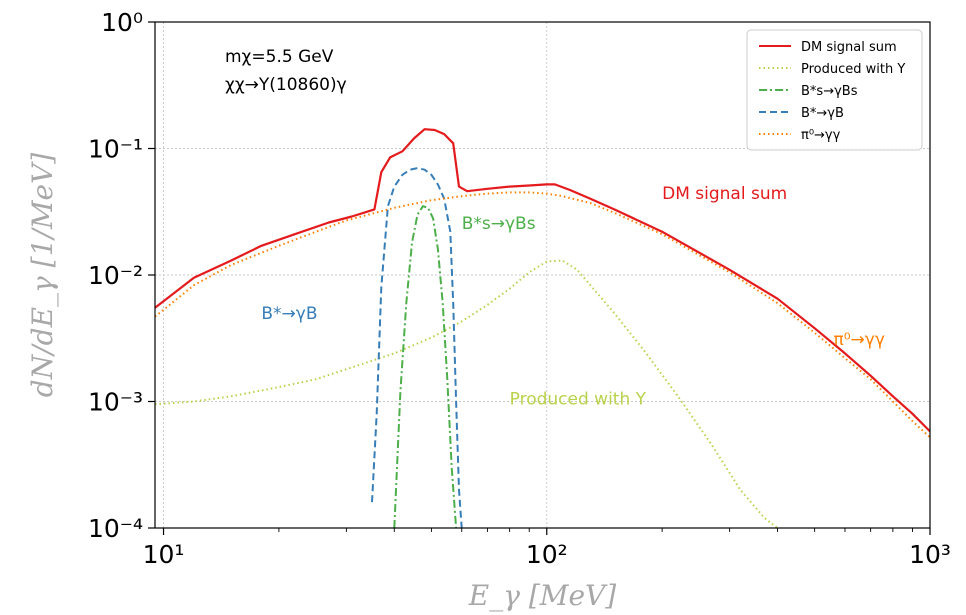 The width and height of the screenshot is (966, 615). What do you see at coordinates (547, 554) in the screenshot?
I see `x-tick-label: 10²` at bounding box center [547, 554].